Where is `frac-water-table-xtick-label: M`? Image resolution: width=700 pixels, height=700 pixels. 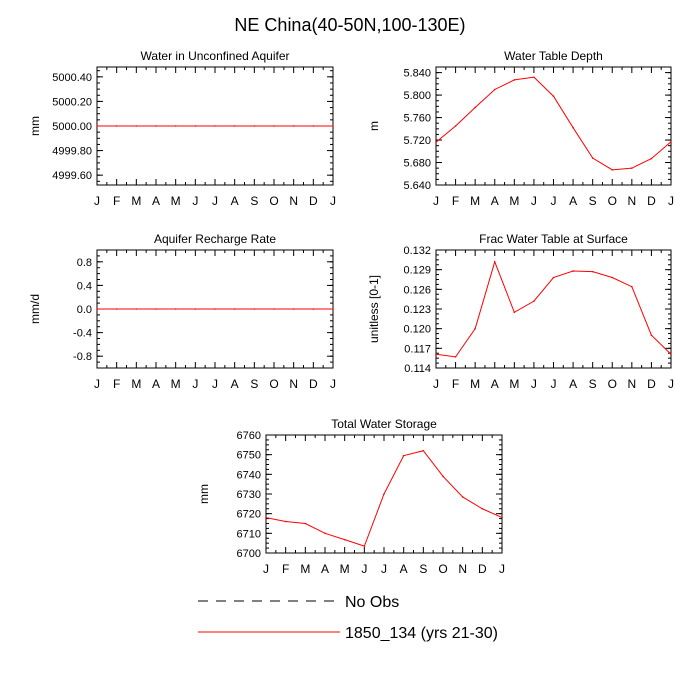 frac-water-table-xtick-label: M is located at coordinates (514, 384).